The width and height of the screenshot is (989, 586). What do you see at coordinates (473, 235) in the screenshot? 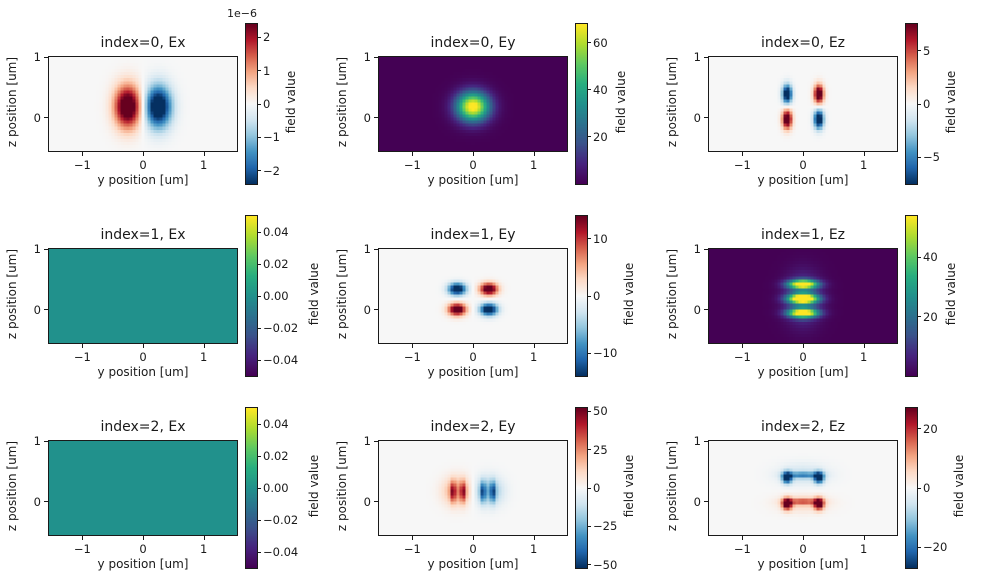
I see `subplot-title: index=1, Ey` at bounding box center [473, 235].